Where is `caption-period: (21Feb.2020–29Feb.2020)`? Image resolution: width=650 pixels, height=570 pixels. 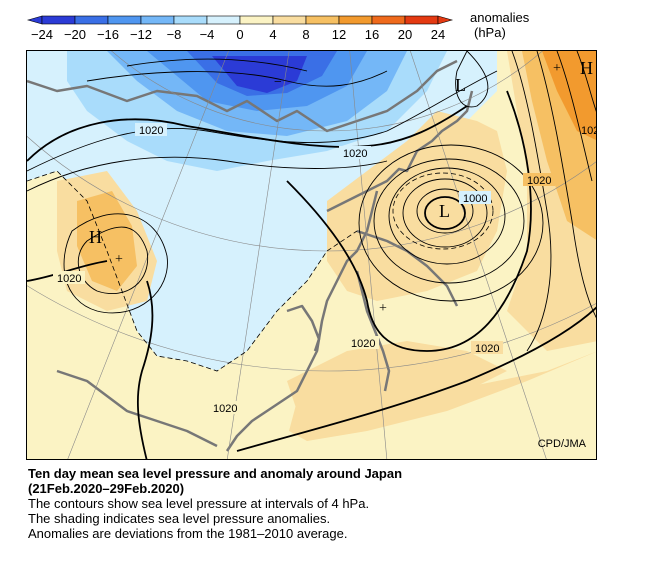
caption-period: (21Feb.2020–29Feb.2020) is located at coordinates (106, 488).